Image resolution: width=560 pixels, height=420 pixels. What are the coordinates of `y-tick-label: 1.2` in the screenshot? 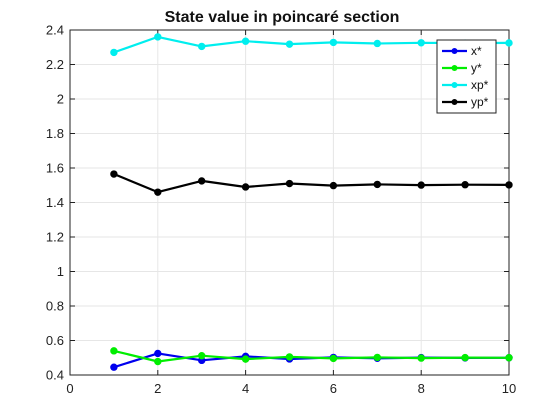 It's located at (55, 237).